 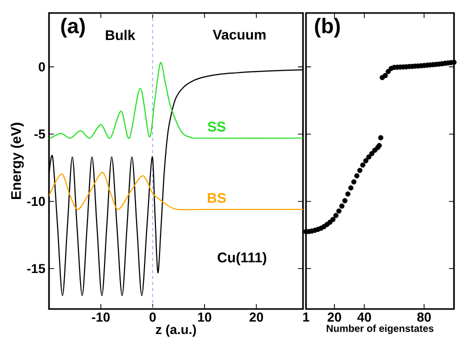 I want to click on chart-title: (a), so click(x=73, y=28).